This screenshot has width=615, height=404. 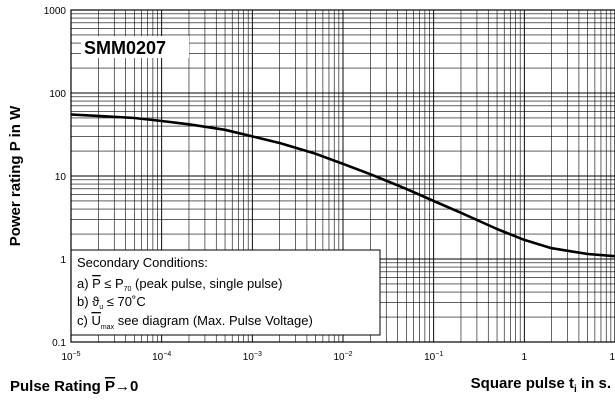 What do you see at coordinates (108, 327) in the screenshot?
I see `condition-c-sub: max` at bounding box center [108, 327].